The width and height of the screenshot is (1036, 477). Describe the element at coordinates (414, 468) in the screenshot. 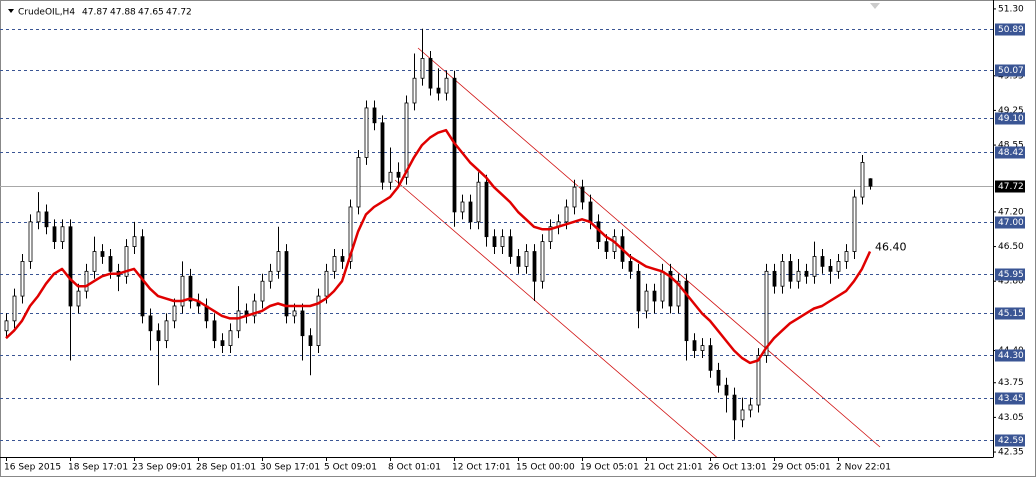

I see `x-tick-label: 8 Oct 01:01` at that location.